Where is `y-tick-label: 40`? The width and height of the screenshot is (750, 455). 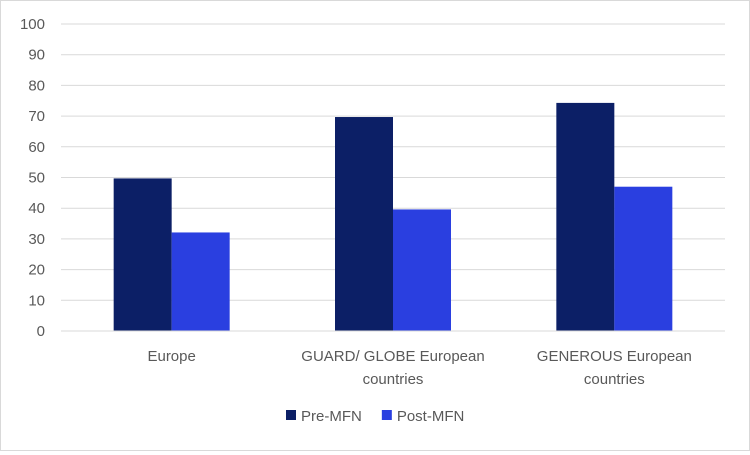
y-tick-label: 40 is located at coordinates (36, 208).